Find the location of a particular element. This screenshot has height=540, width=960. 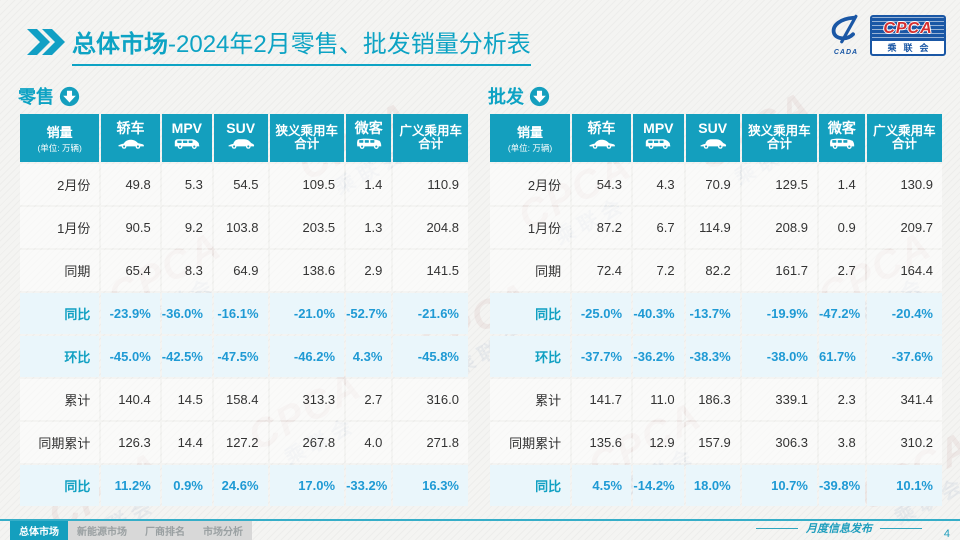

table-cell: 129.5 is located at coordinates (779, 184).